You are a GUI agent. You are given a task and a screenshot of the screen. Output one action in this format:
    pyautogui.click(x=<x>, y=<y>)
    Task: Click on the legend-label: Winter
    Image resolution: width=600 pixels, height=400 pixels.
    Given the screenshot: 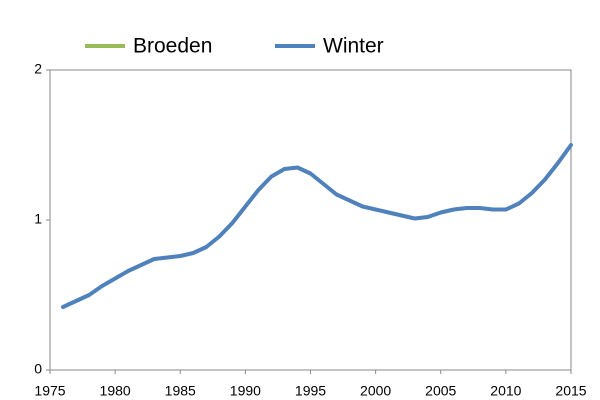 What is the action you would take?
    pyautogui.click(x=353, y=46)
    